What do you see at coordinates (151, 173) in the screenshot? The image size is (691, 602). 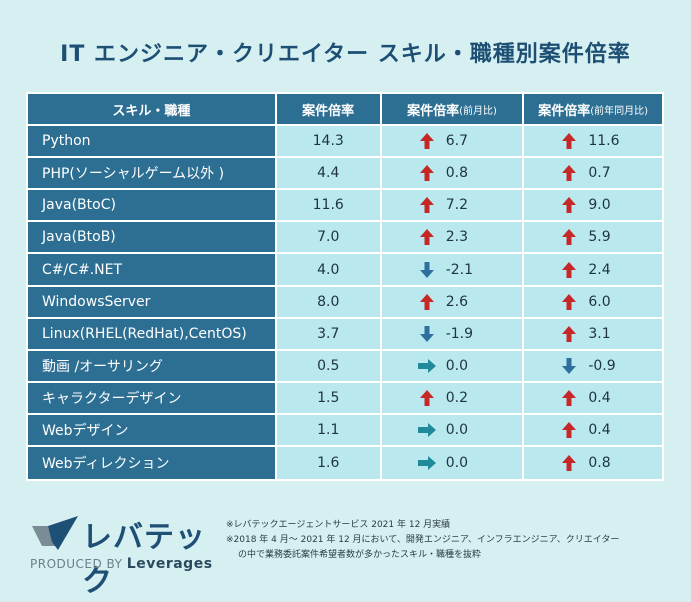 I see `skill-name: PHP(ソーシャルゲーム以外 )` at bounding box center [151, 173].